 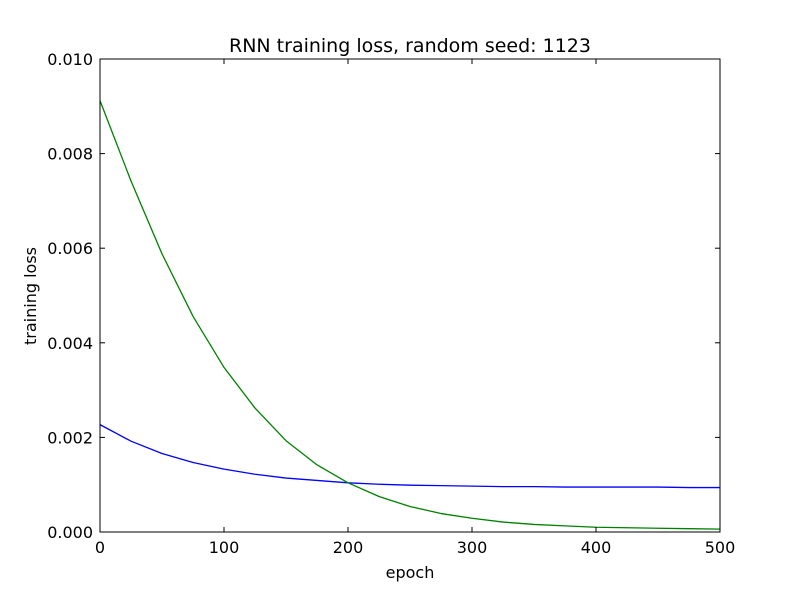 I want to click on x-tick-label: 300, so click(x=472, y=547).